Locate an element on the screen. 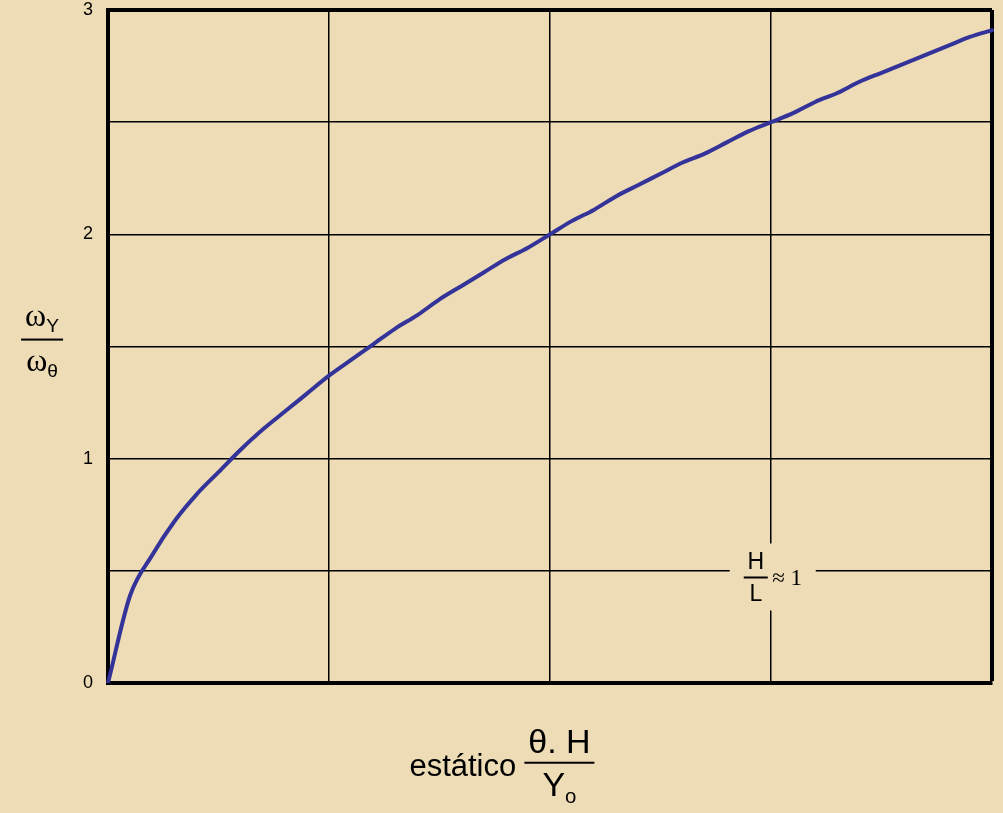 The height and width of the screenshot is (813, 1003). y-axis-title: ω$_{Y}$ ω$_{θ}$ is located at coordinates (42, 339).